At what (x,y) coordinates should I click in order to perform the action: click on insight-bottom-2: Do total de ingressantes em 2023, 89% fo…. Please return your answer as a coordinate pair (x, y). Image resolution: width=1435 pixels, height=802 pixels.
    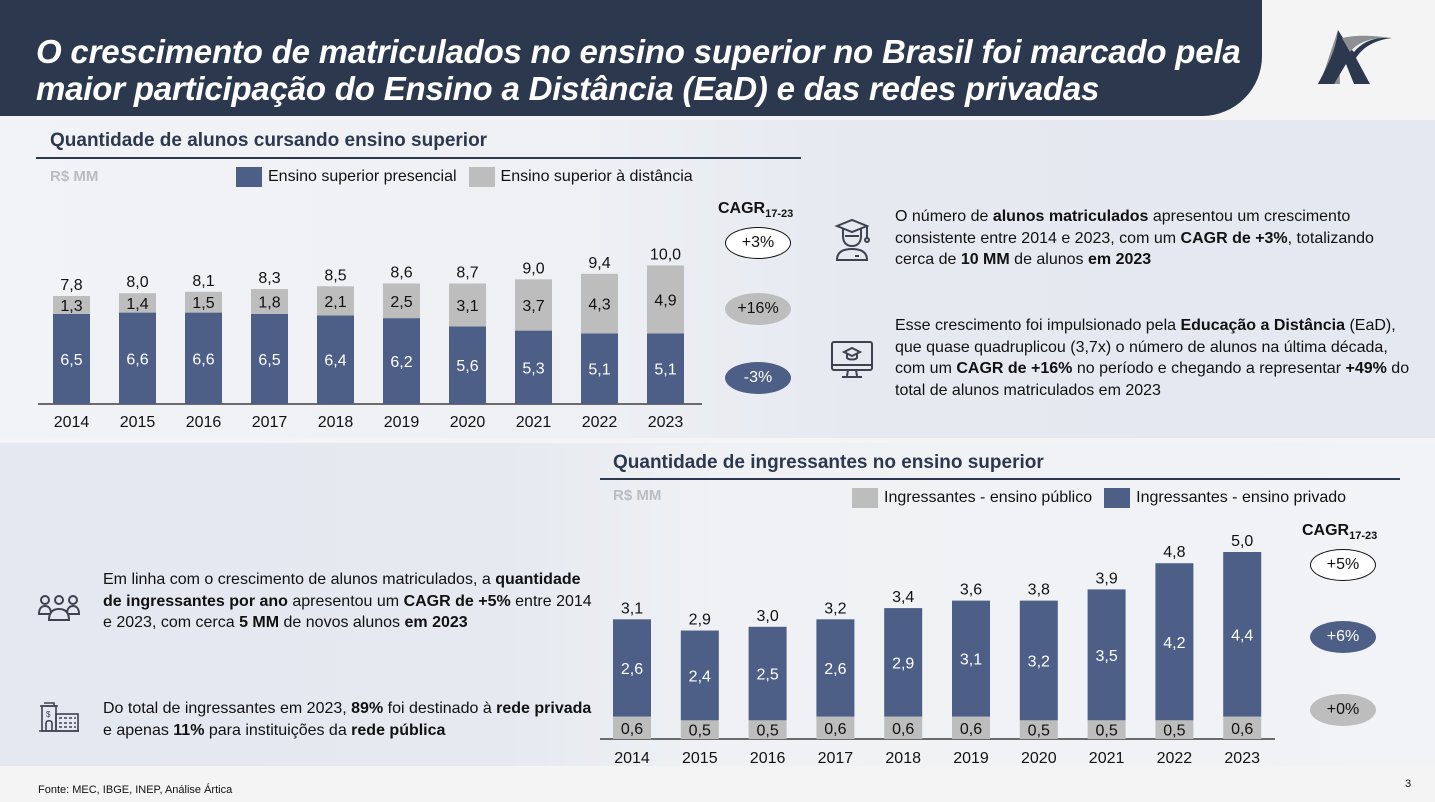
    Looking at the image, I should click on (347, 719).